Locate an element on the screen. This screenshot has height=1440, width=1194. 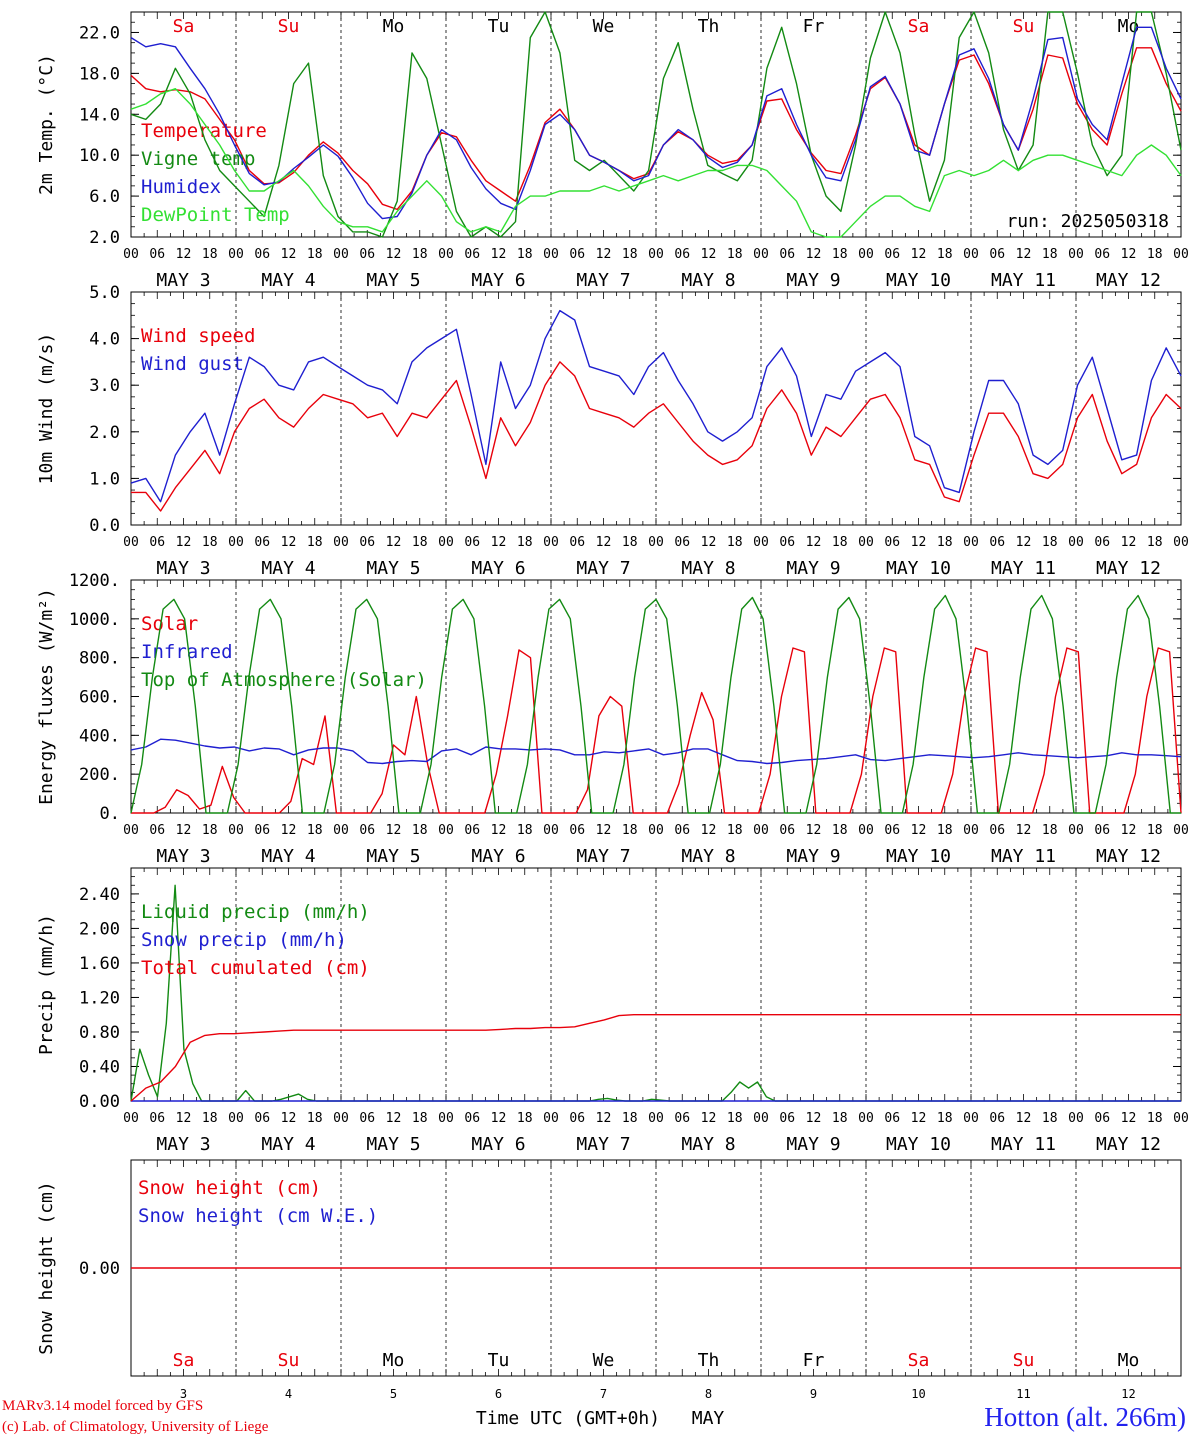
legend-entry: DewPoint Temp is located at coordinates (215, 215).